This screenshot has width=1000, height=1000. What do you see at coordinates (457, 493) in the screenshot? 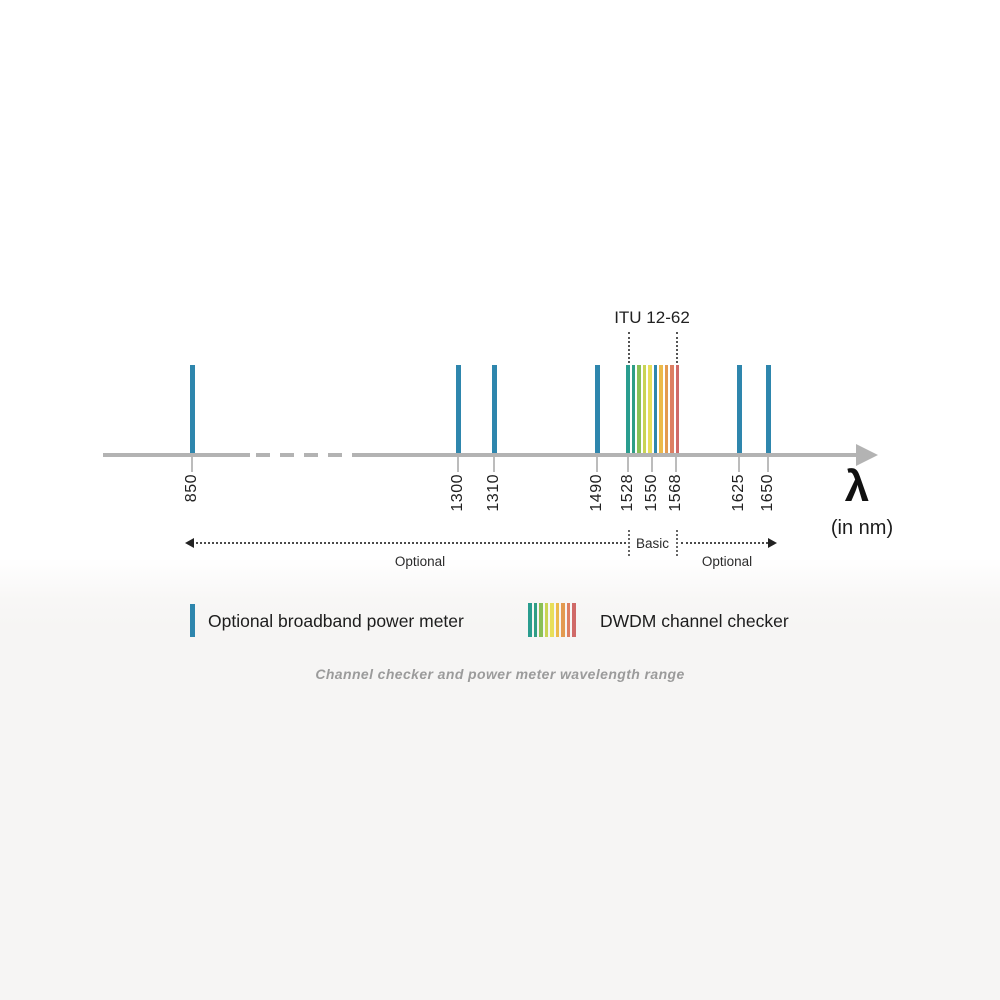
I see `axis-tick-label: 1300` at bounding box center [457, 493].